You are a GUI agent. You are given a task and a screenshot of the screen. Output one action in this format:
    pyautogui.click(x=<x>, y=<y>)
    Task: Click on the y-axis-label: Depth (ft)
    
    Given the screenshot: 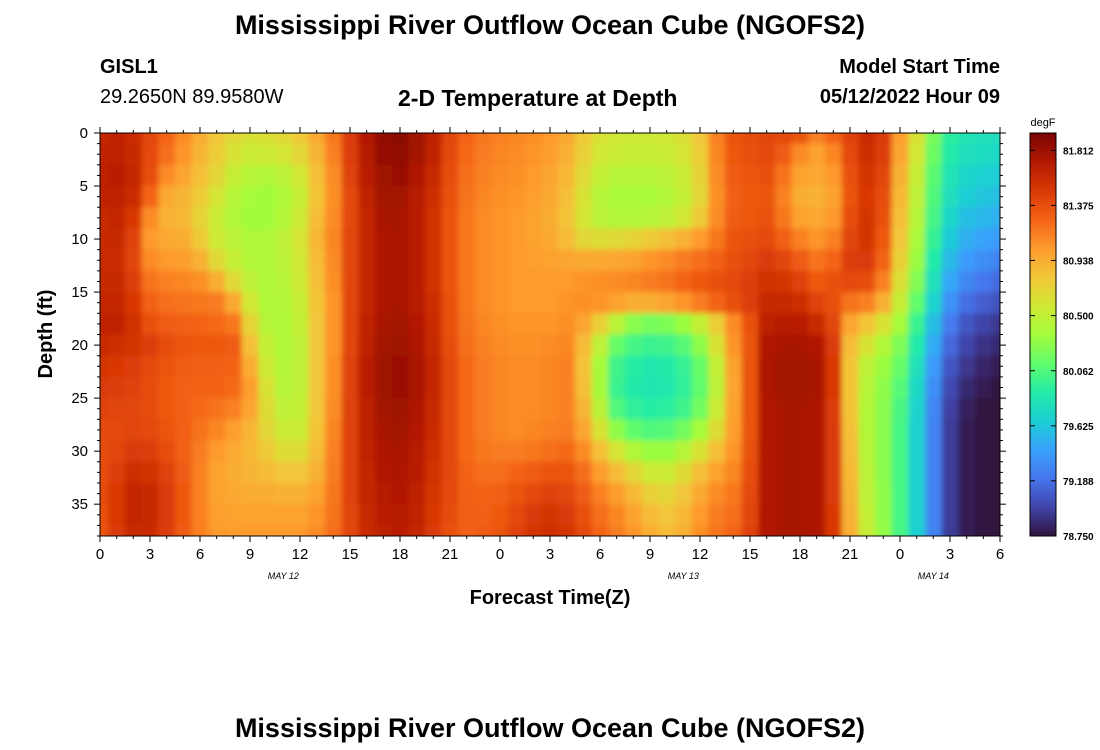 What is the action you would take?
    pyautogui.click(x=46, y=334)
    